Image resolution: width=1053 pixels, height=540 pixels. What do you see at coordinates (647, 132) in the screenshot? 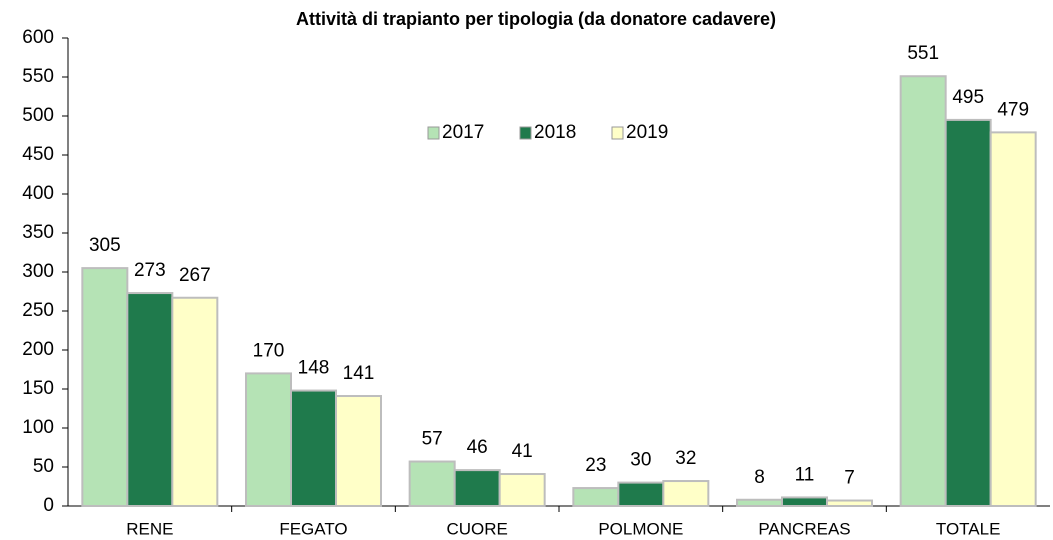
I see `legend-label: 2019` at bounding box center [647, 132].